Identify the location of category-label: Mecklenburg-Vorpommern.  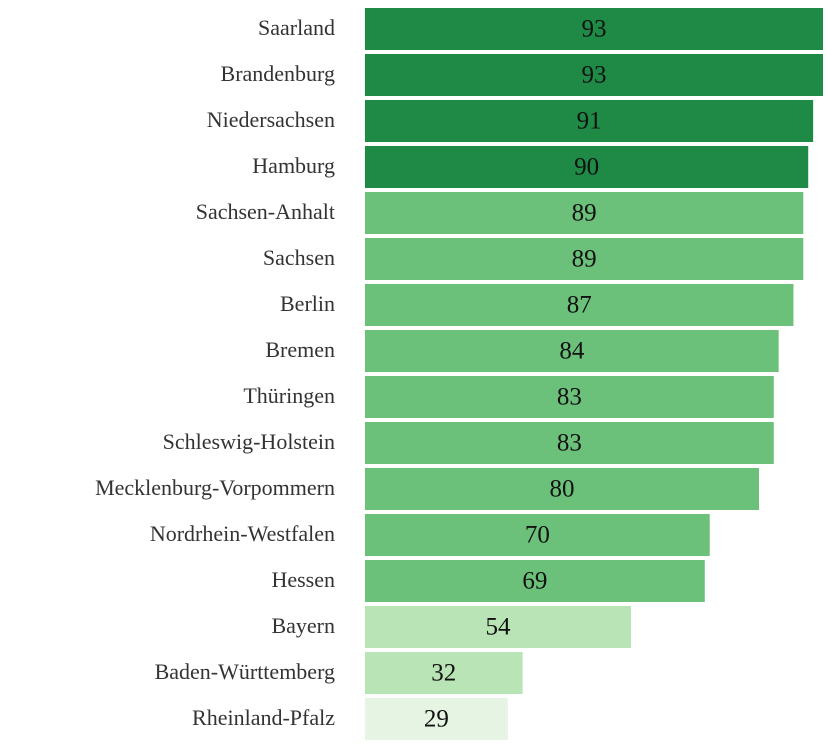
(215, 487).